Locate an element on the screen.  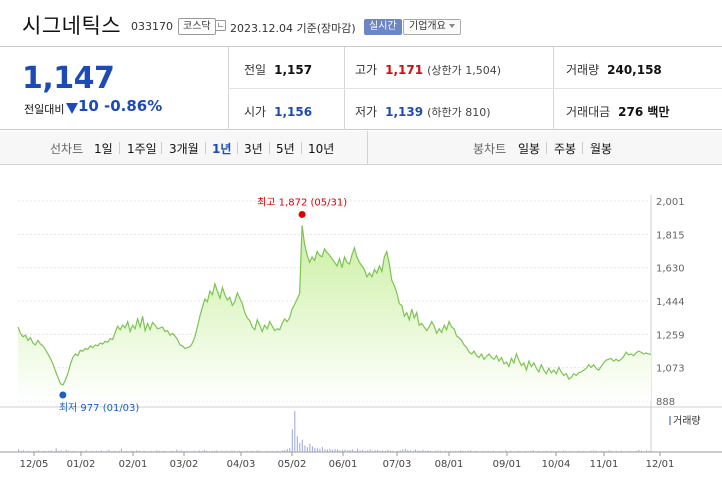
stock-code: 033170 is located at coordinates (152, 26).